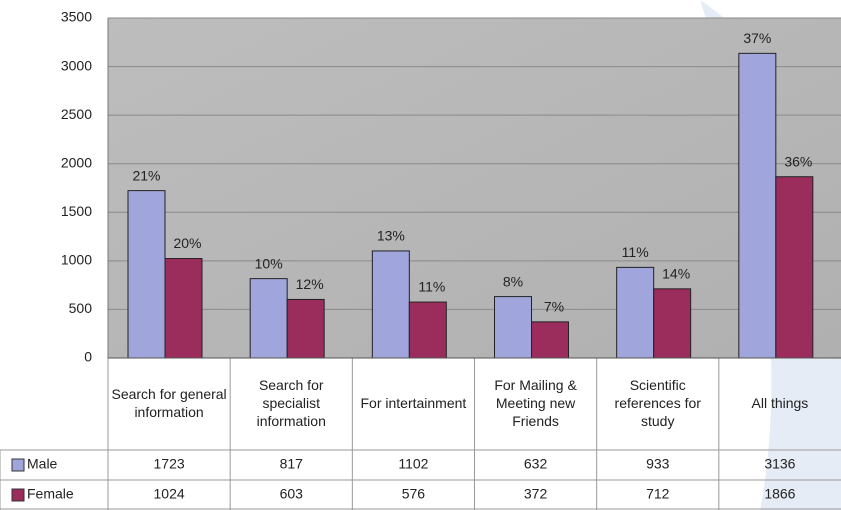 The height and width of the screenshot is (510, 841). What do you see at coordinates (76, 211) in the screenshot?
I see `y-tick-label: 1500` at bounding box center [76, 211].